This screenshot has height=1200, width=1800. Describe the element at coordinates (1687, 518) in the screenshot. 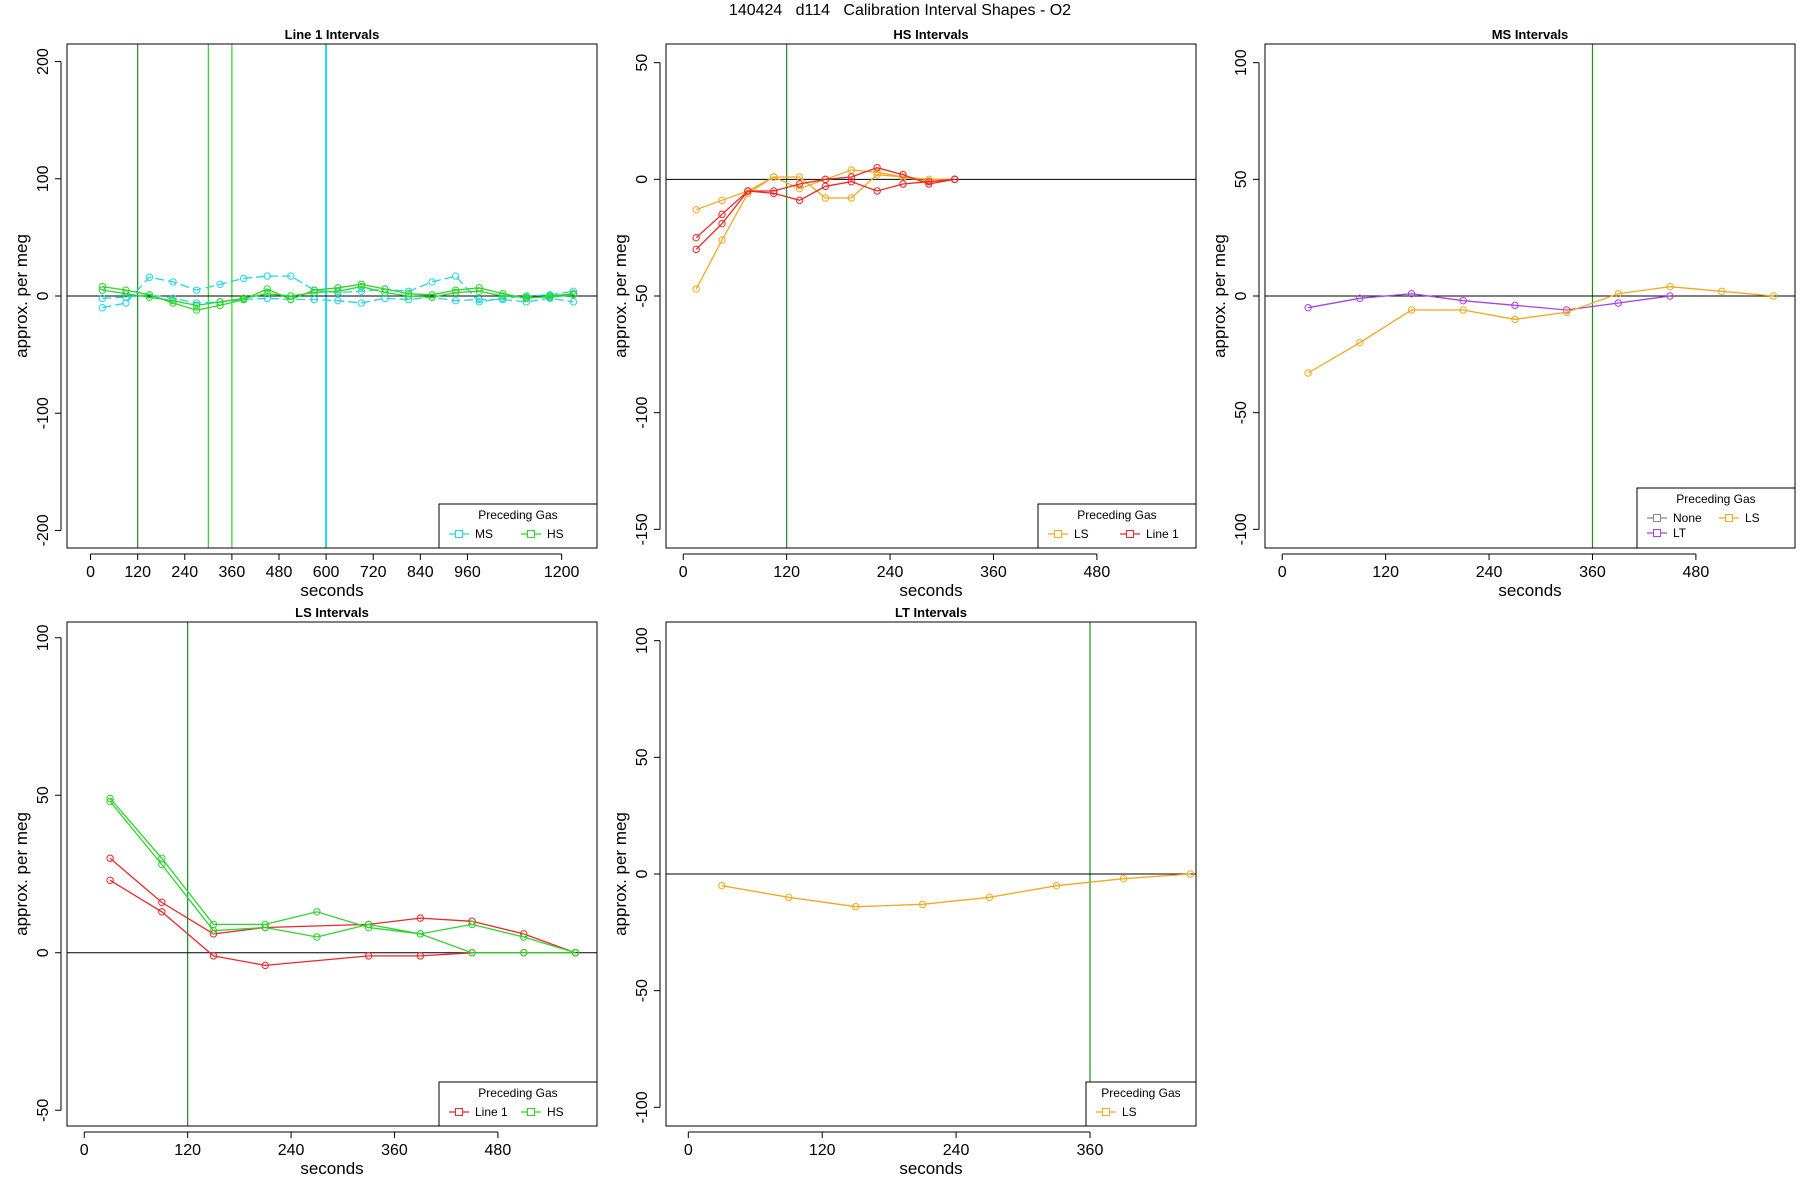

I see `legend-label-none: None` at that location.